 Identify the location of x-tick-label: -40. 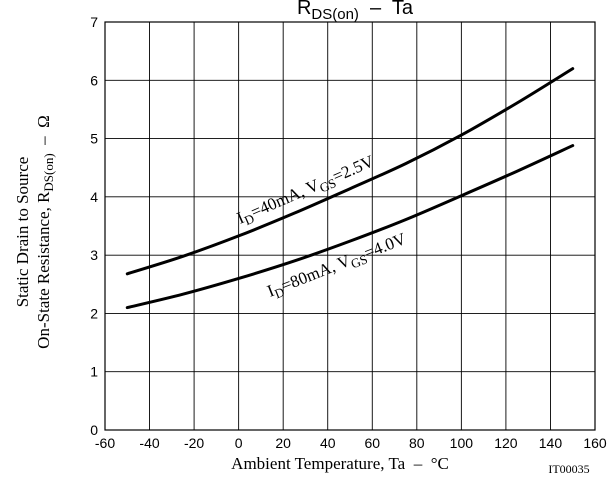
(149, 443).